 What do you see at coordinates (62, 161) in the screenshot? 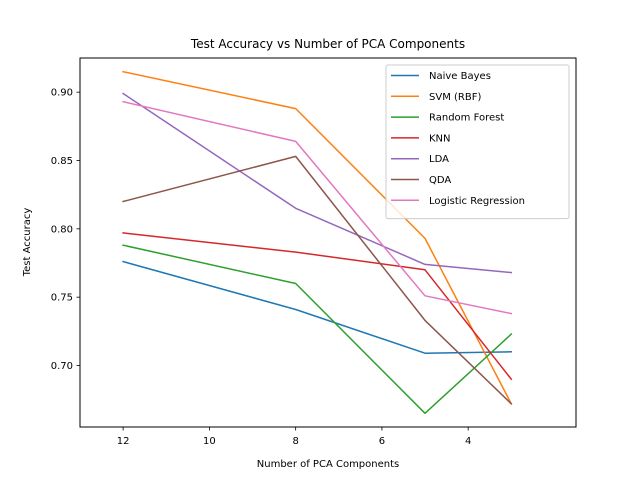
I see `y-tick-label-3: 0.85` at bounding box center [62, 161].